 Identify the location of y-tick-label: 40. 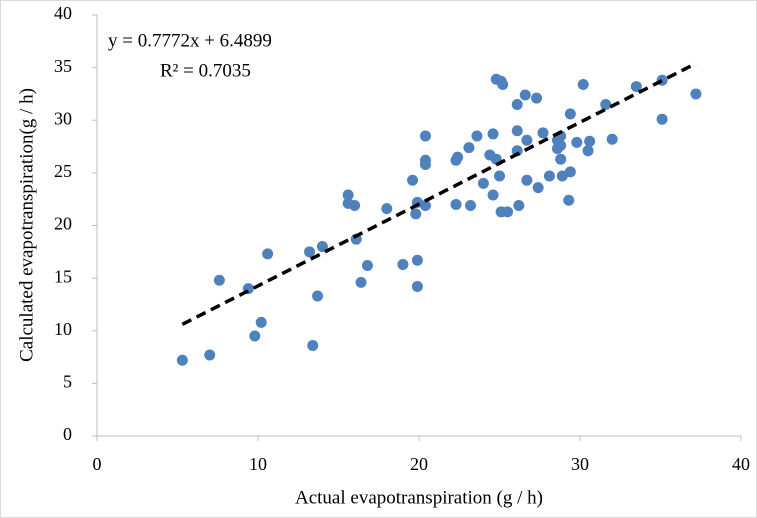
(63, 13).